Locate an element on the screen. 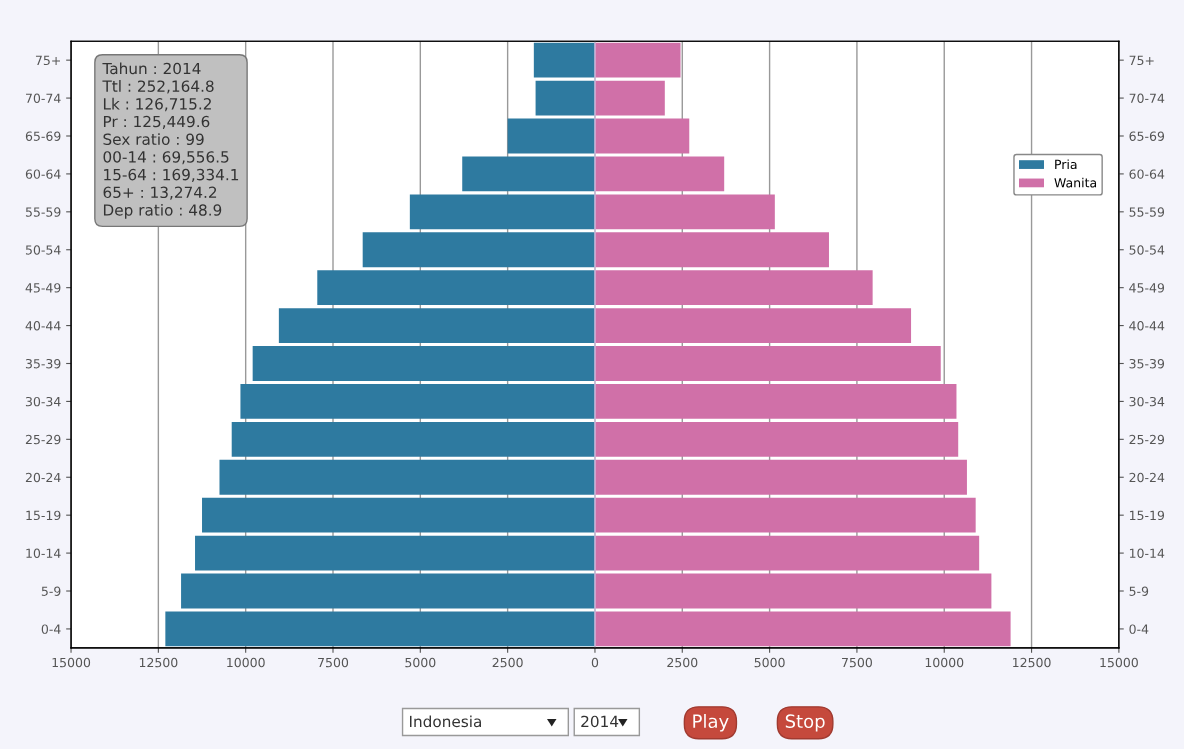 The width and height of the screenshot is (1184, 749). text: Play is located at coordinates (711, 723).